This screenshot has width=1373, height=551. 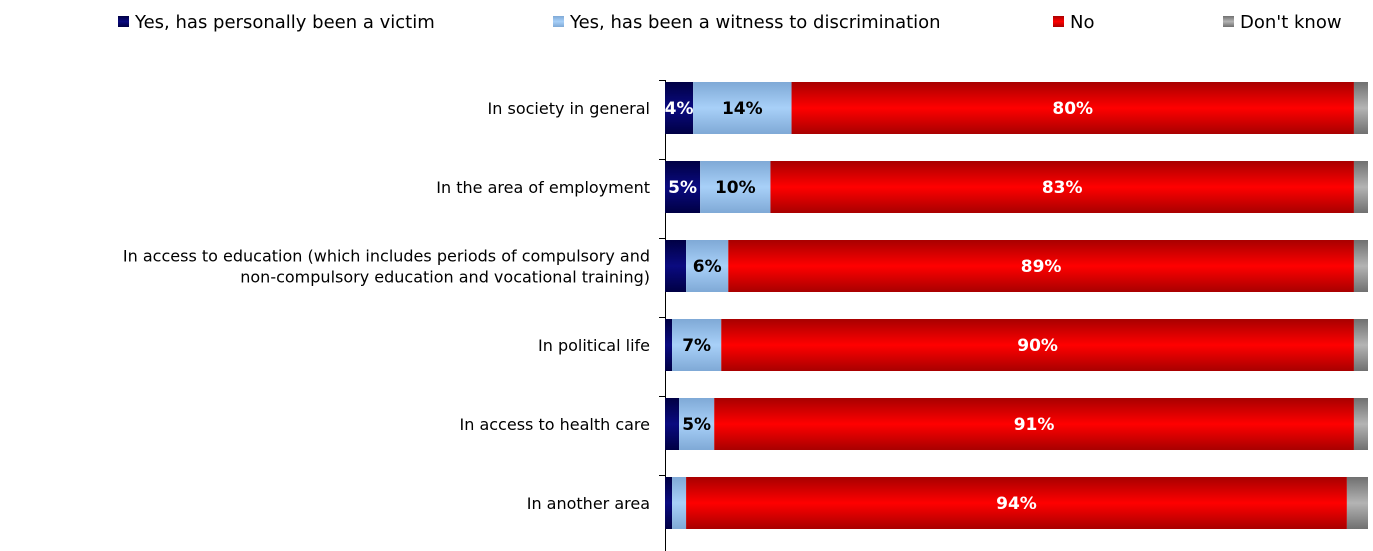 What do you see at coordinates (123, 21) in the screenshot?
I see `legend-swatch-yes-has-personally-been-a-victim` at bounding box center [123, 21].